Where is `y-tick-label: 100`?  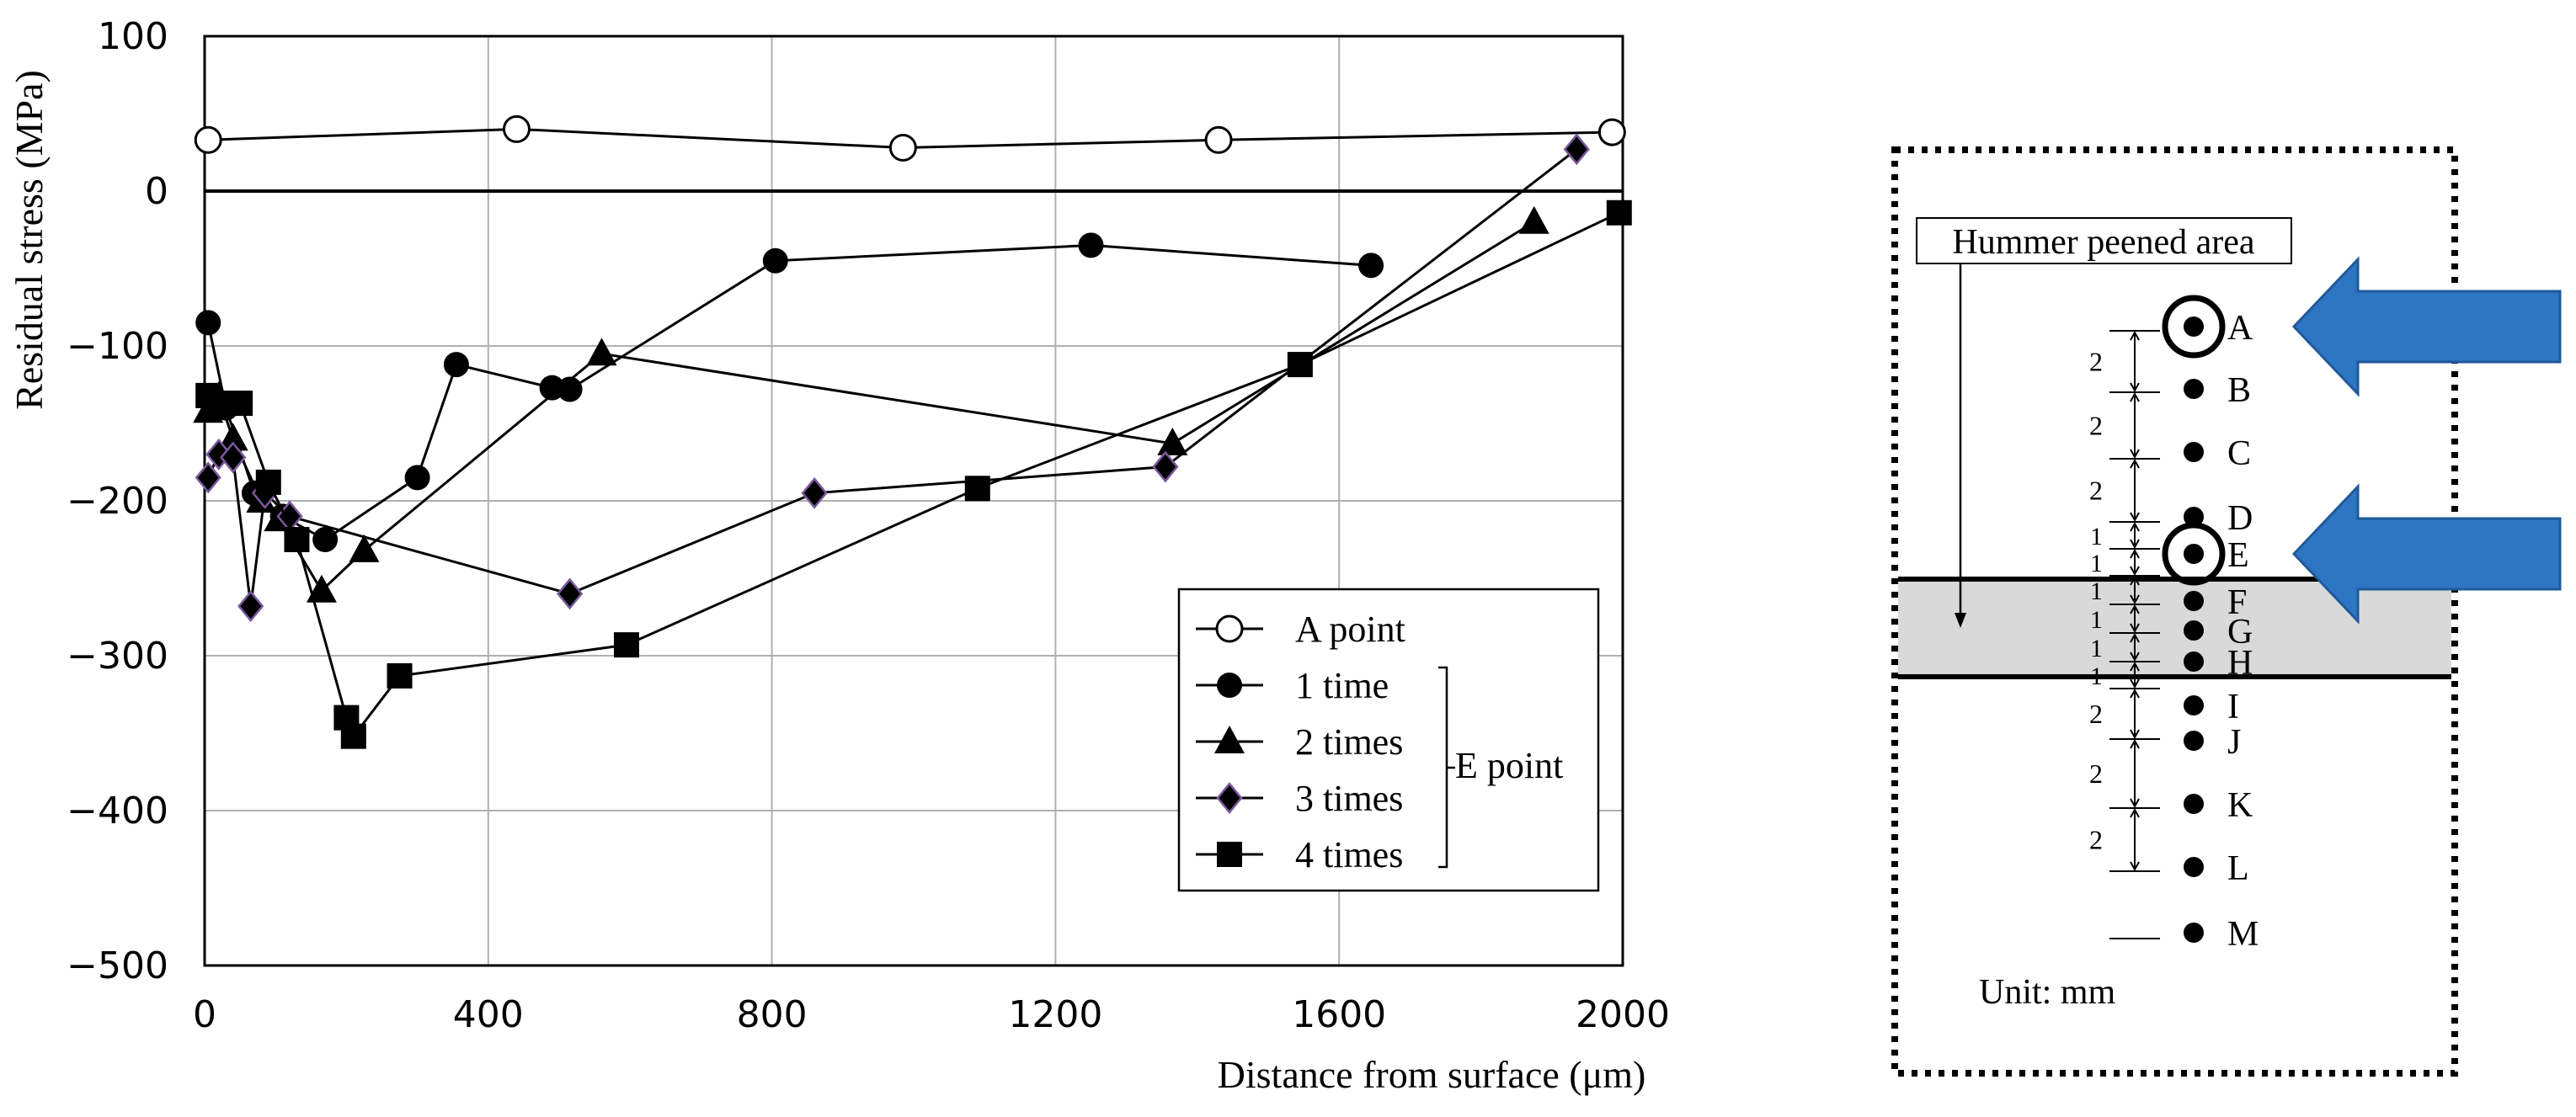
y-tick-label: 100 is located at coordinates (133, 36).